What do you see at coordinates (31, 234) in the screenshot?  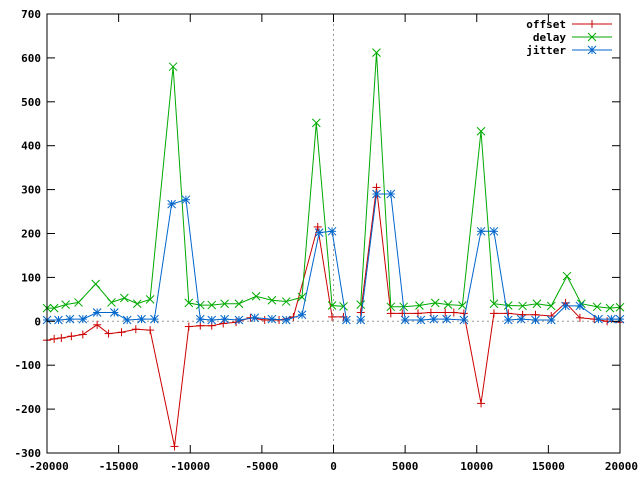 I see `y-tick-label: 200` at bounding box center [31, 234].